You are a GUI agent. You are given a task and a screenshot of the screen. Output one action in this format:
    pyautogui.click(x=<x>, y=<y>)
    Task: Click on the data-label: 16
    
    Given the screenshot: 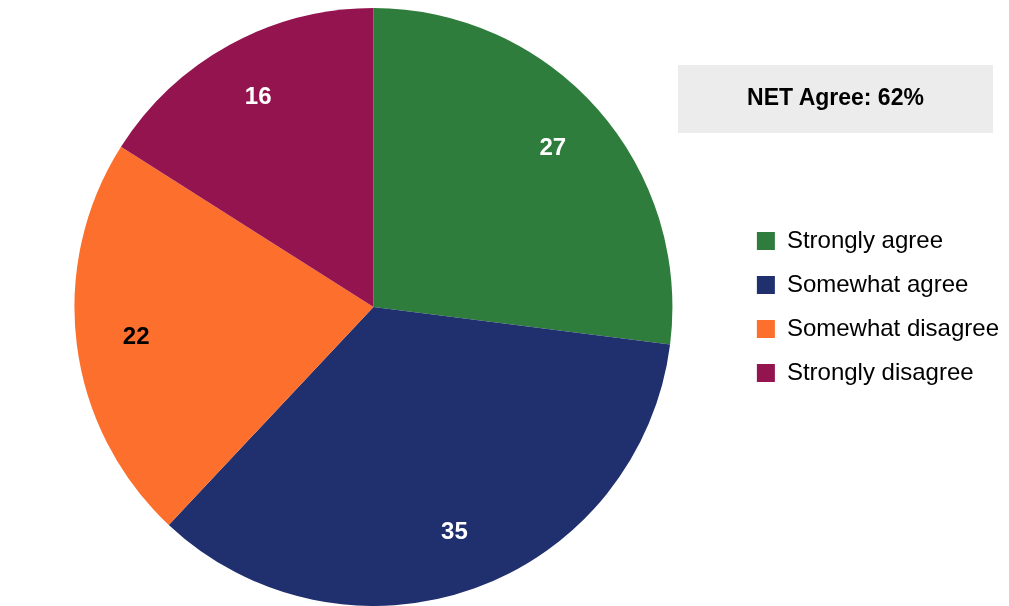 What is the action you would take?
    pyautogui.click(x=258, y=96)
    